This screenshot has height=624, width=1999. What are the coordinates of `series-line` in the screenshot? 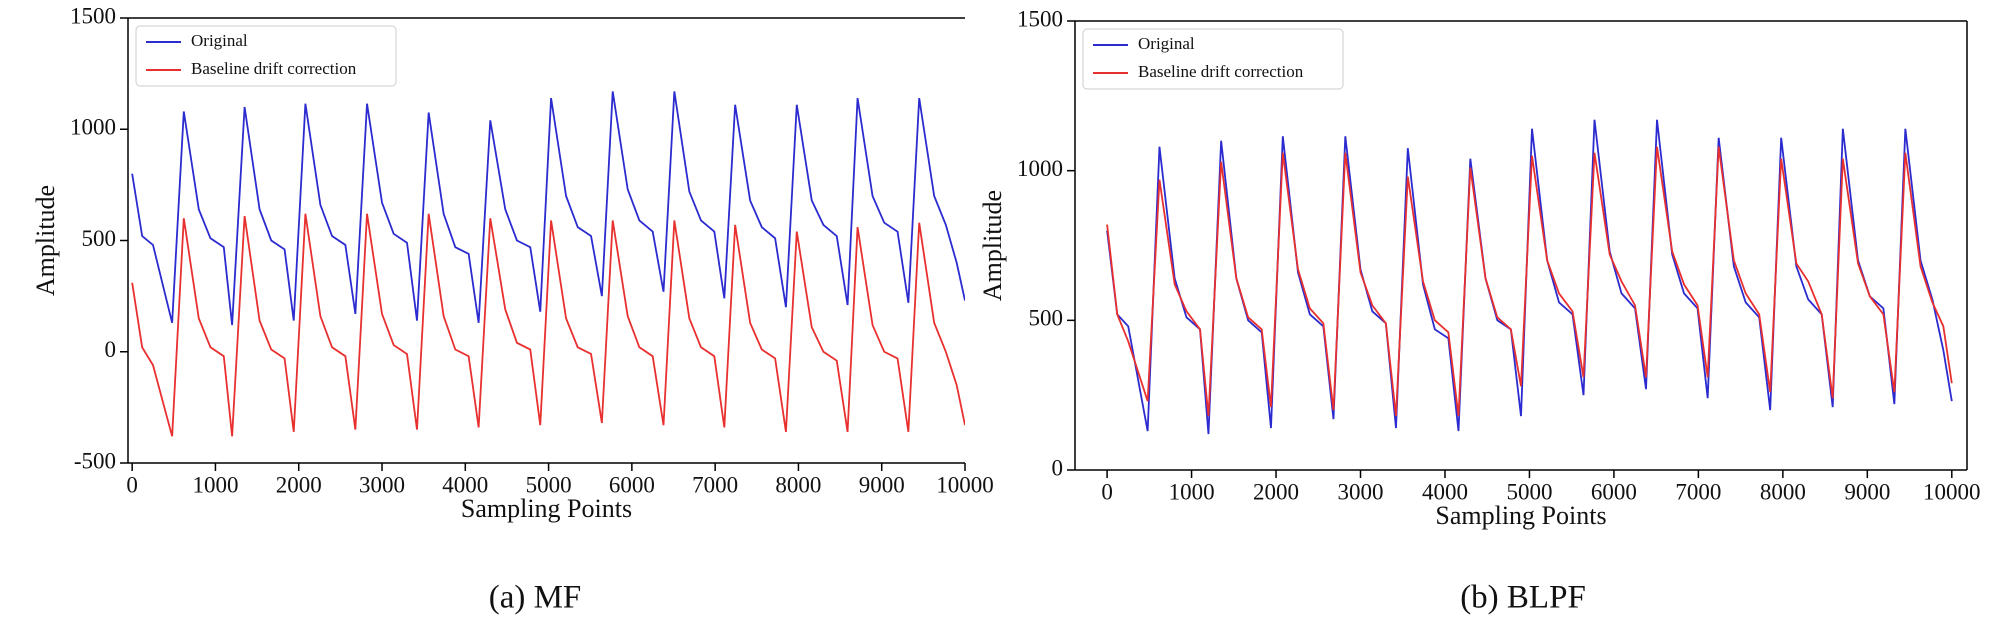 It's located at (548, 325).